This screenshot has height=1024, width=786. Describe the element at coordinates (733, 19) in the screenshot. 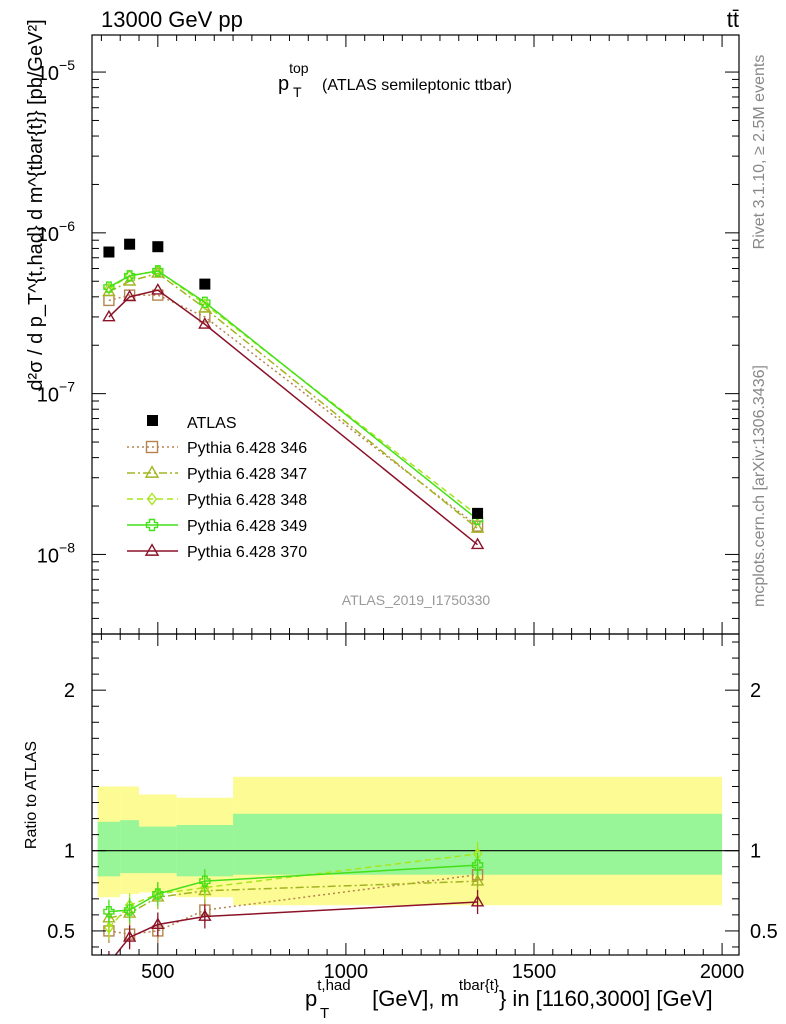

I see `process-label: tt̄` at that location.